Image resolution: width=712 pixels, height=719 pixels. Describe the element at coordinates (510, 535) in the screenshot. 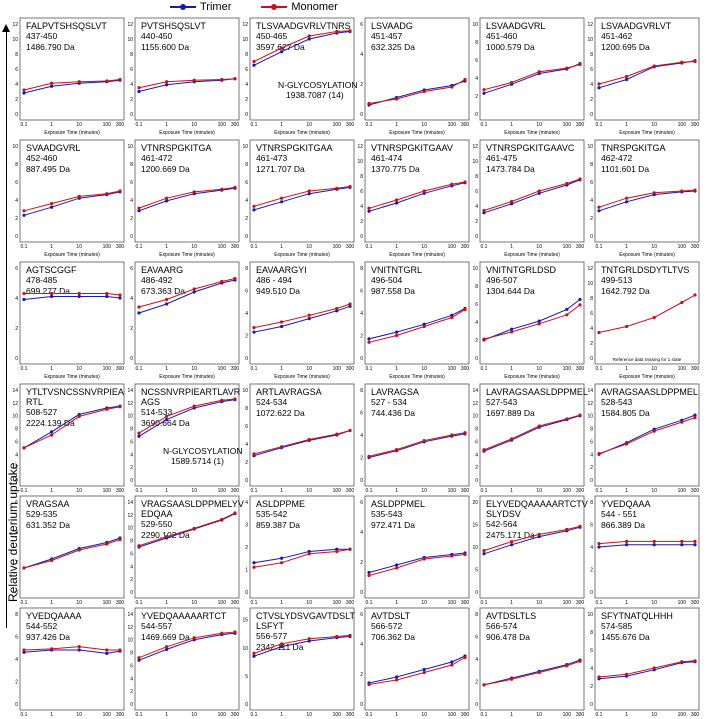

I see `panel-mass: 2475.171 Da` at that location.